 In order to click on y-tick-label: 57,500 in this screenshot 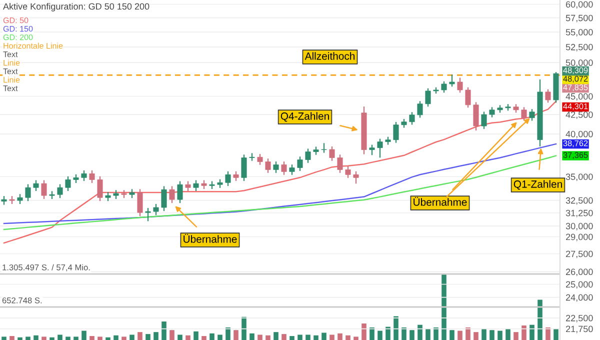, I will do `click(579, 18)`.